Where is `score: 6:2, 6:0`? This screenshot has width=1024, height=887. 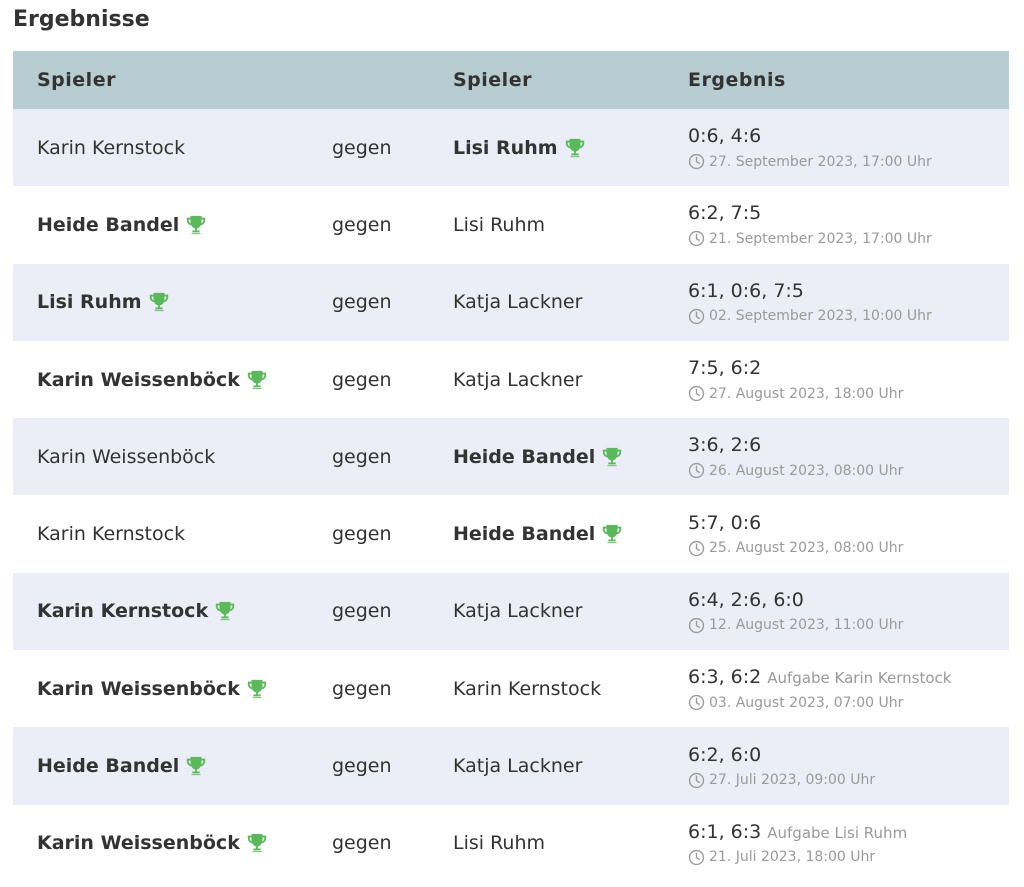
score: 6:2, 6:0 is located at coordinates (725, 754).